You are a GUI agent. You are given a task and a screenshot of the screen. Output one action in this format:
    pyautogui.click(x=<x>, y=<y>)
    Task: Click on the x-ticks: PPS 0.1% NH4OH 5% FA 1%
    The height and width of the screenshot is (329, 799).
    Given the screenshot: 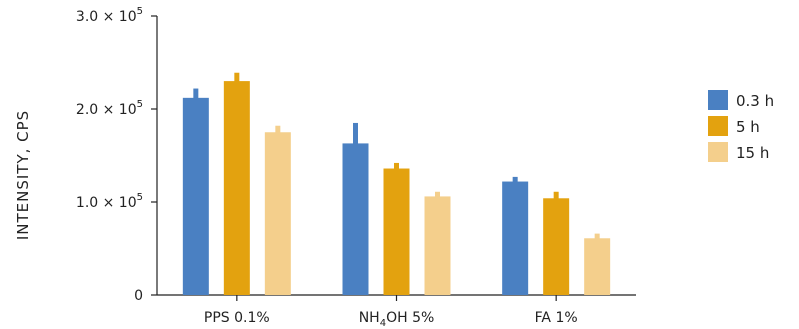 What is the action you would take?
    pyautogui.click(x=391, y=312)
    